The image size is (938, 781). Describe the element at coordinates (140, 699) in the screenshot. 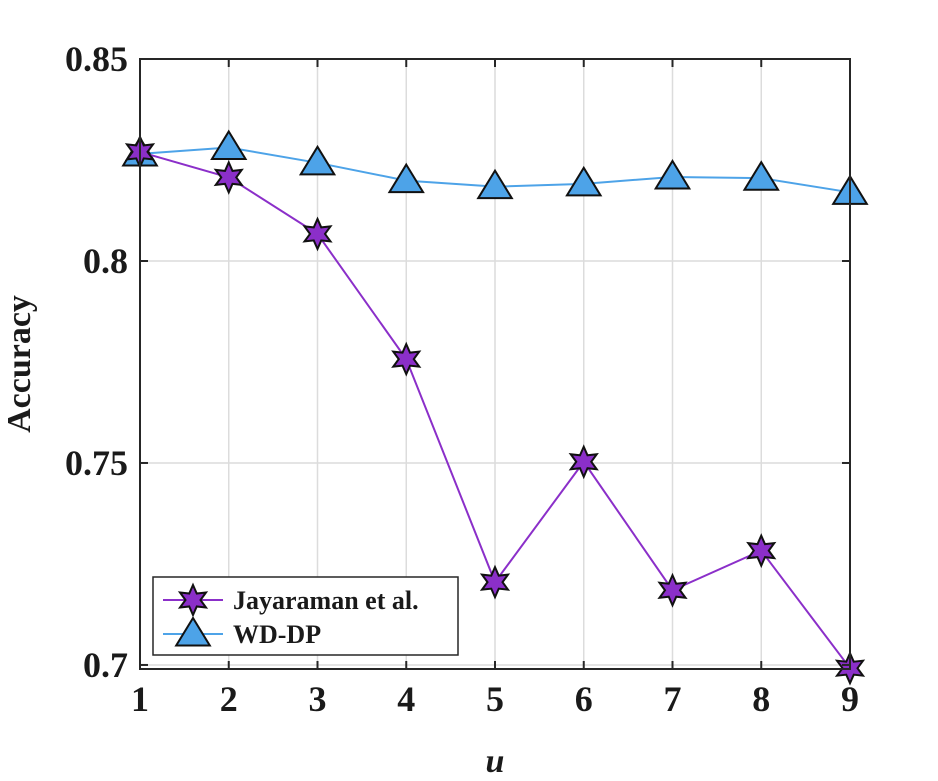

I see `x-tick-label: 1` at that location.